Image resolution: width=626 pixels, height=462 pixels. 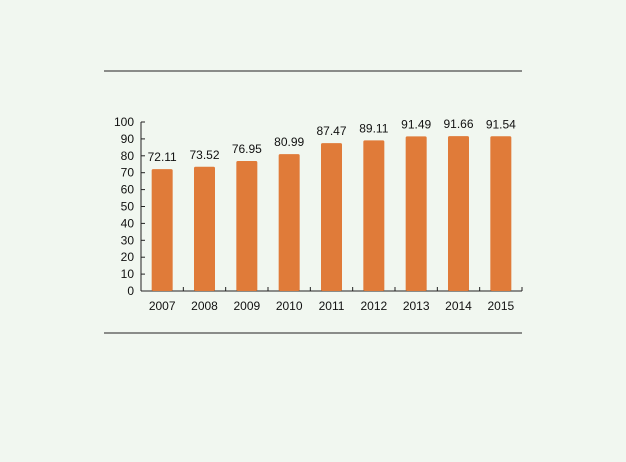 I want to click on x-tick-label: 2007, so click(x=162, y=306).